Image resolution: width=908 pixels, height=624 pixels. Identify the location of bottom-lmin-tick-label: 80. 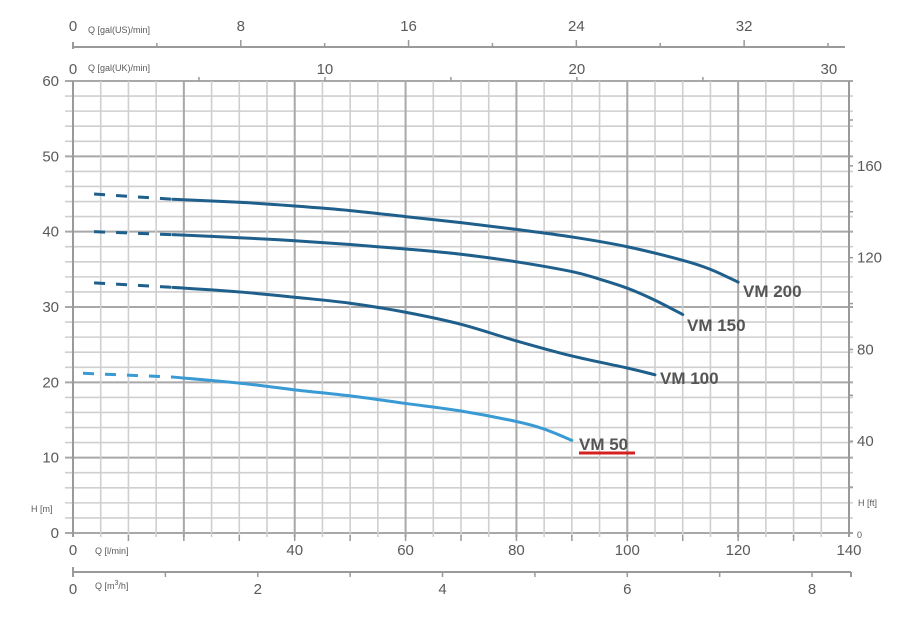
(516, 550).